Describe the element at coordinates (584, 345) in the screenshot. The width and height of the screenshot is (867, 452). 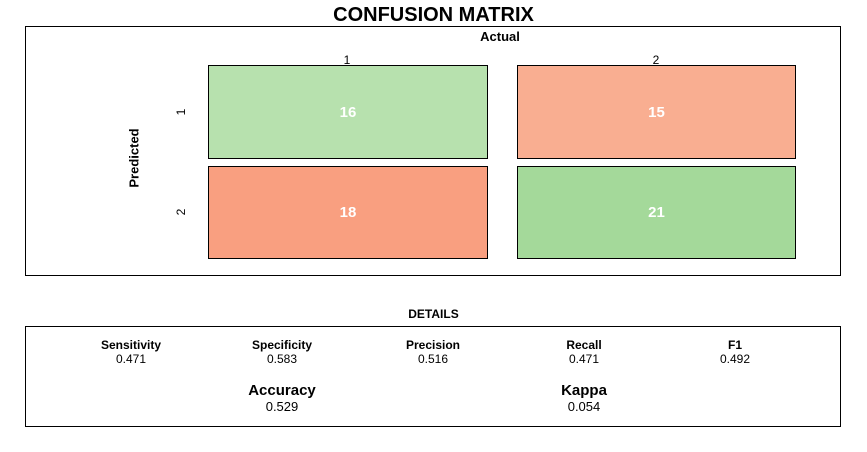
I see `metric-name: Recall` at that location.